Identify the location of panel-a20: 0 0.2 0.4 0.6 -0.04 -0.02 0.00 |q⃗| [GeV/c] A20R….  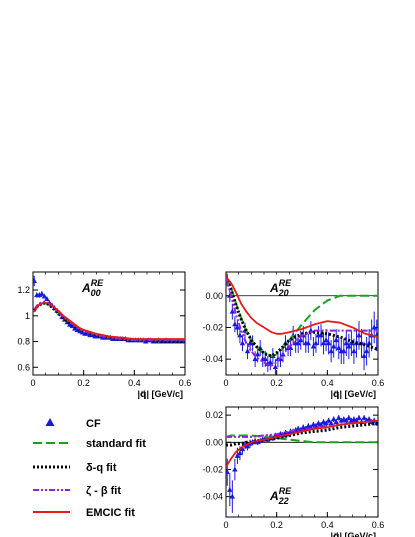
(293, 335).